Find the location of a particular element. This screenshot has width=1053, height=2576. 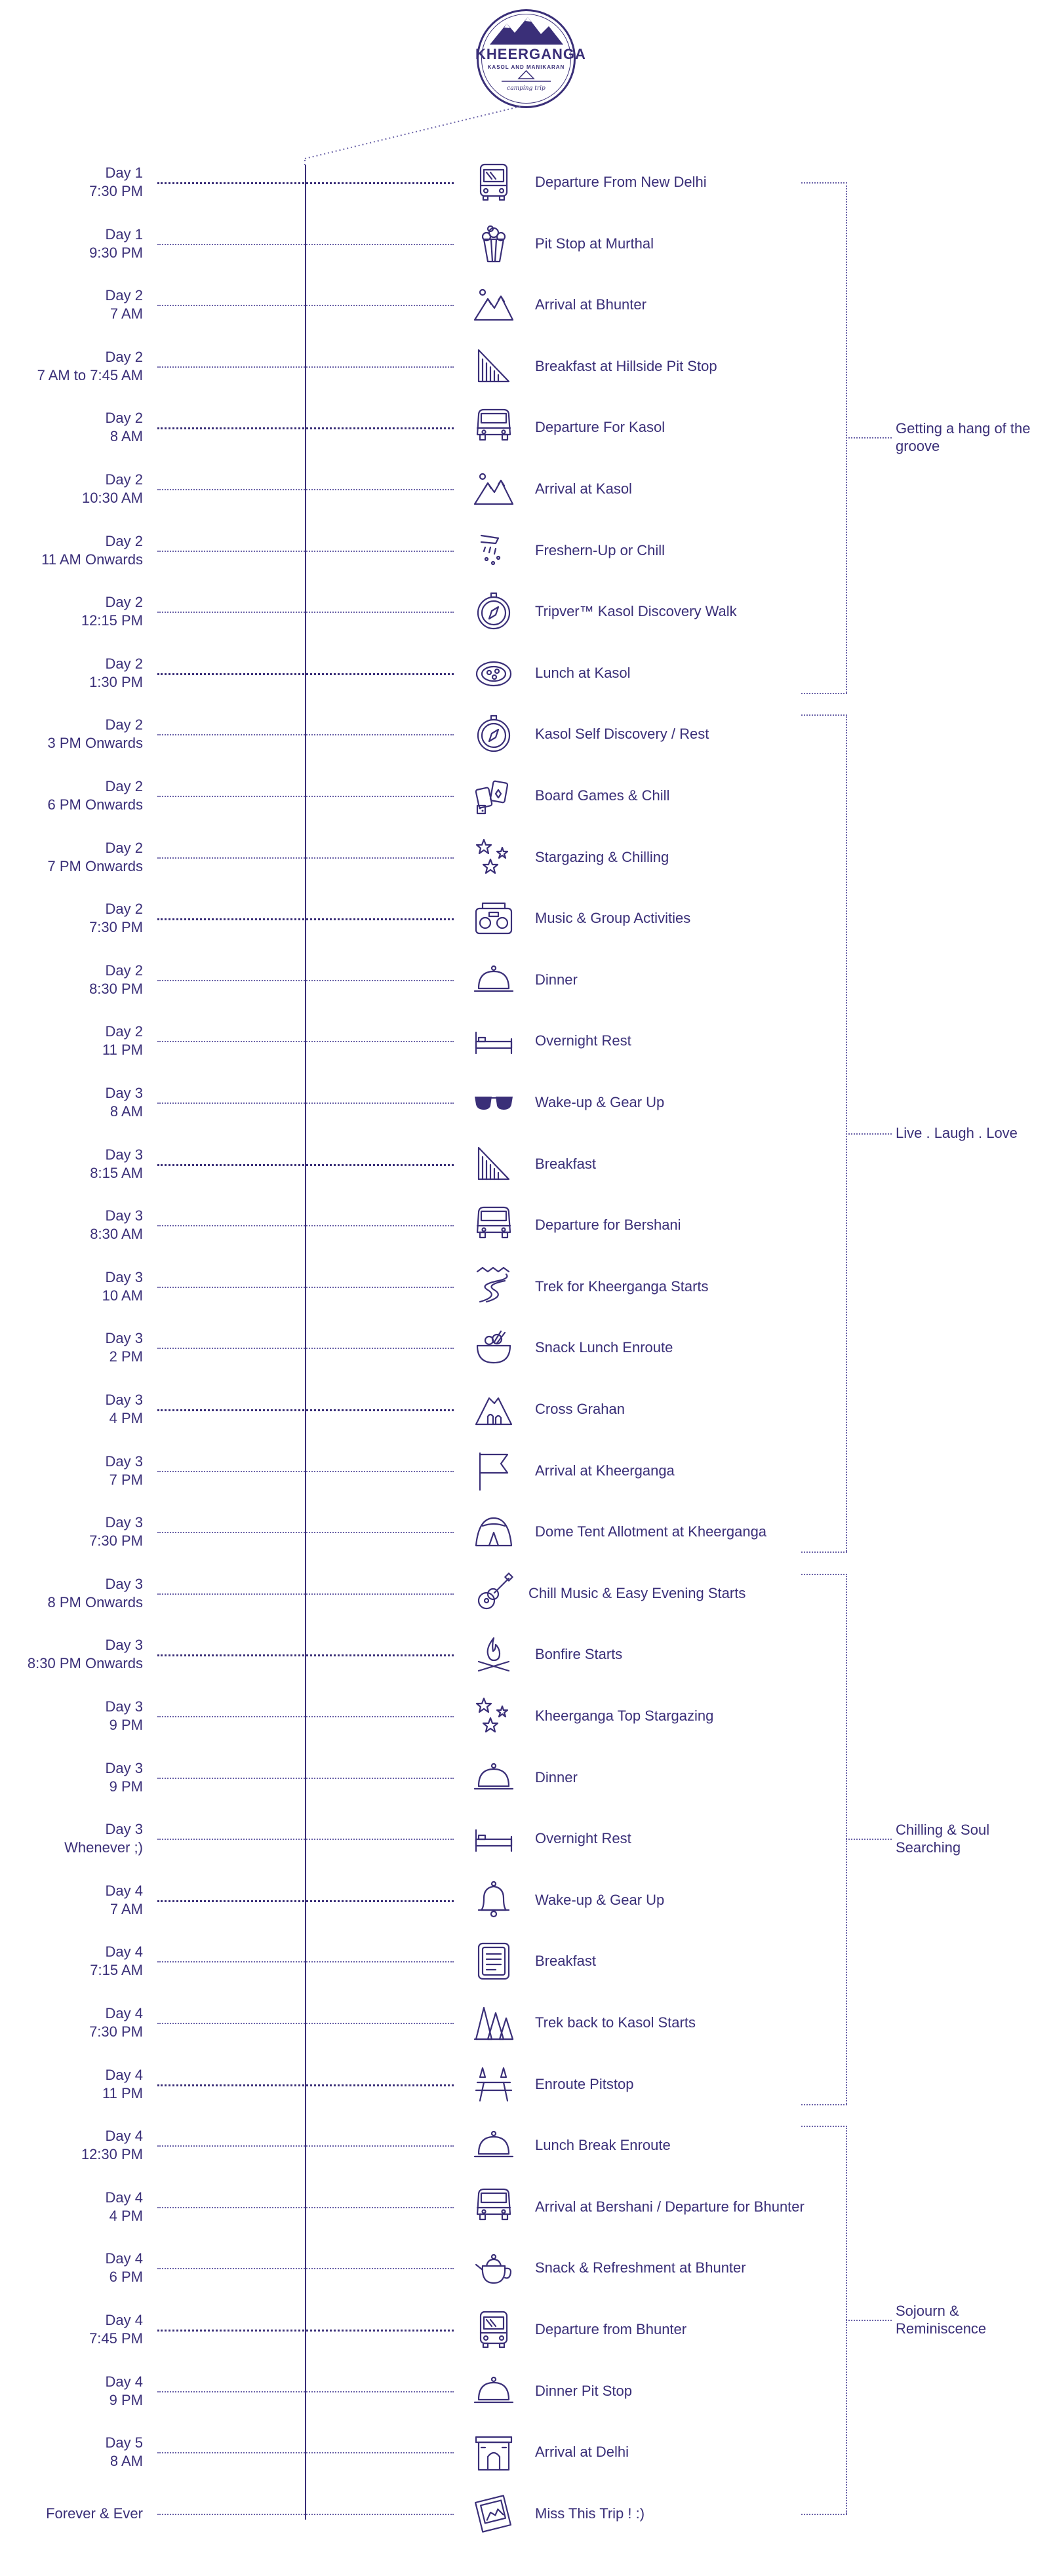

cards-icon is located at coordinates (493, 795).